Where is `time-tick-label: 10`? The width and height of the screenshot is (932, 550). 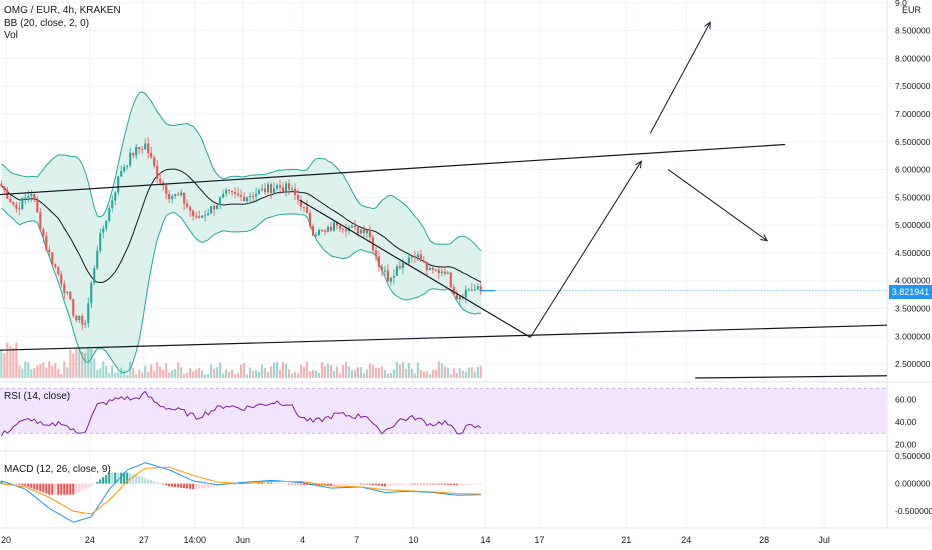 time-tick-label: 10 is located at coordinates (414, 540).